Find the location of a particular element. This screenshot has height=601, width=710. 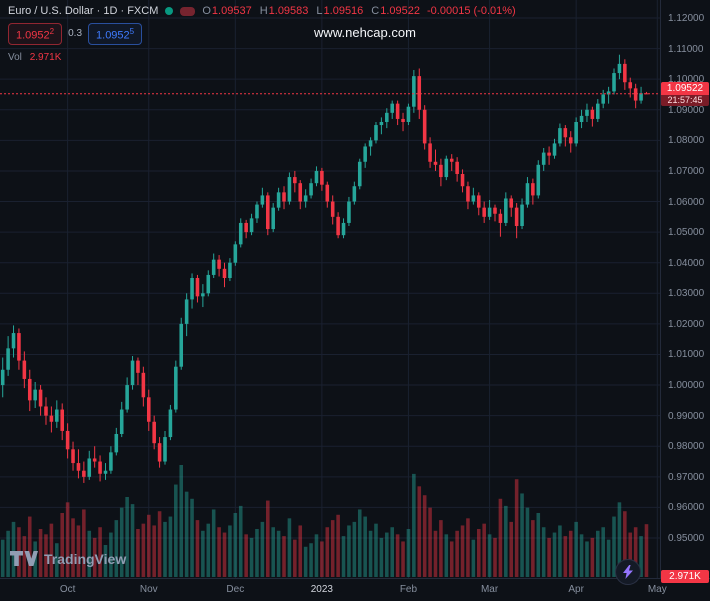

low-value: L1.09516 is located at coordinates (340, 11).